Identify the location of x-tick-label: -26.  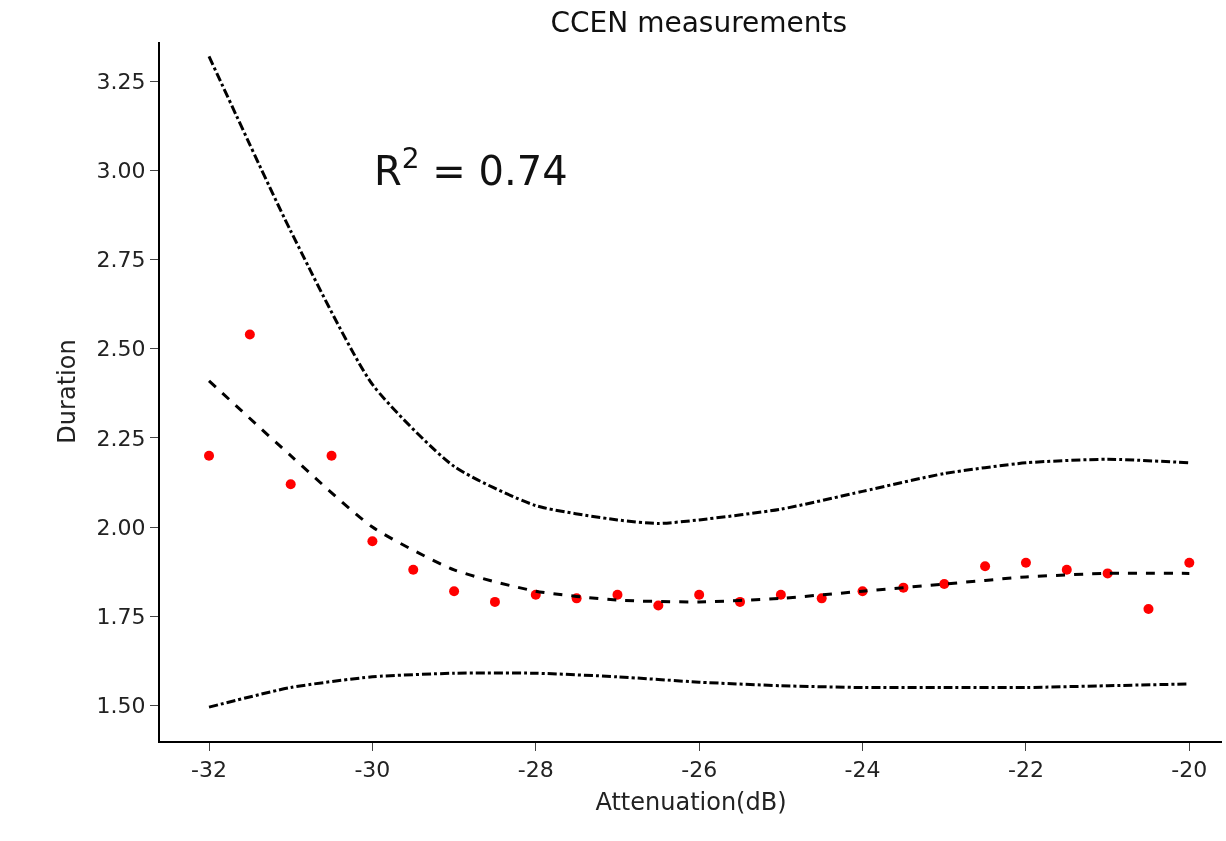
(699, 770).